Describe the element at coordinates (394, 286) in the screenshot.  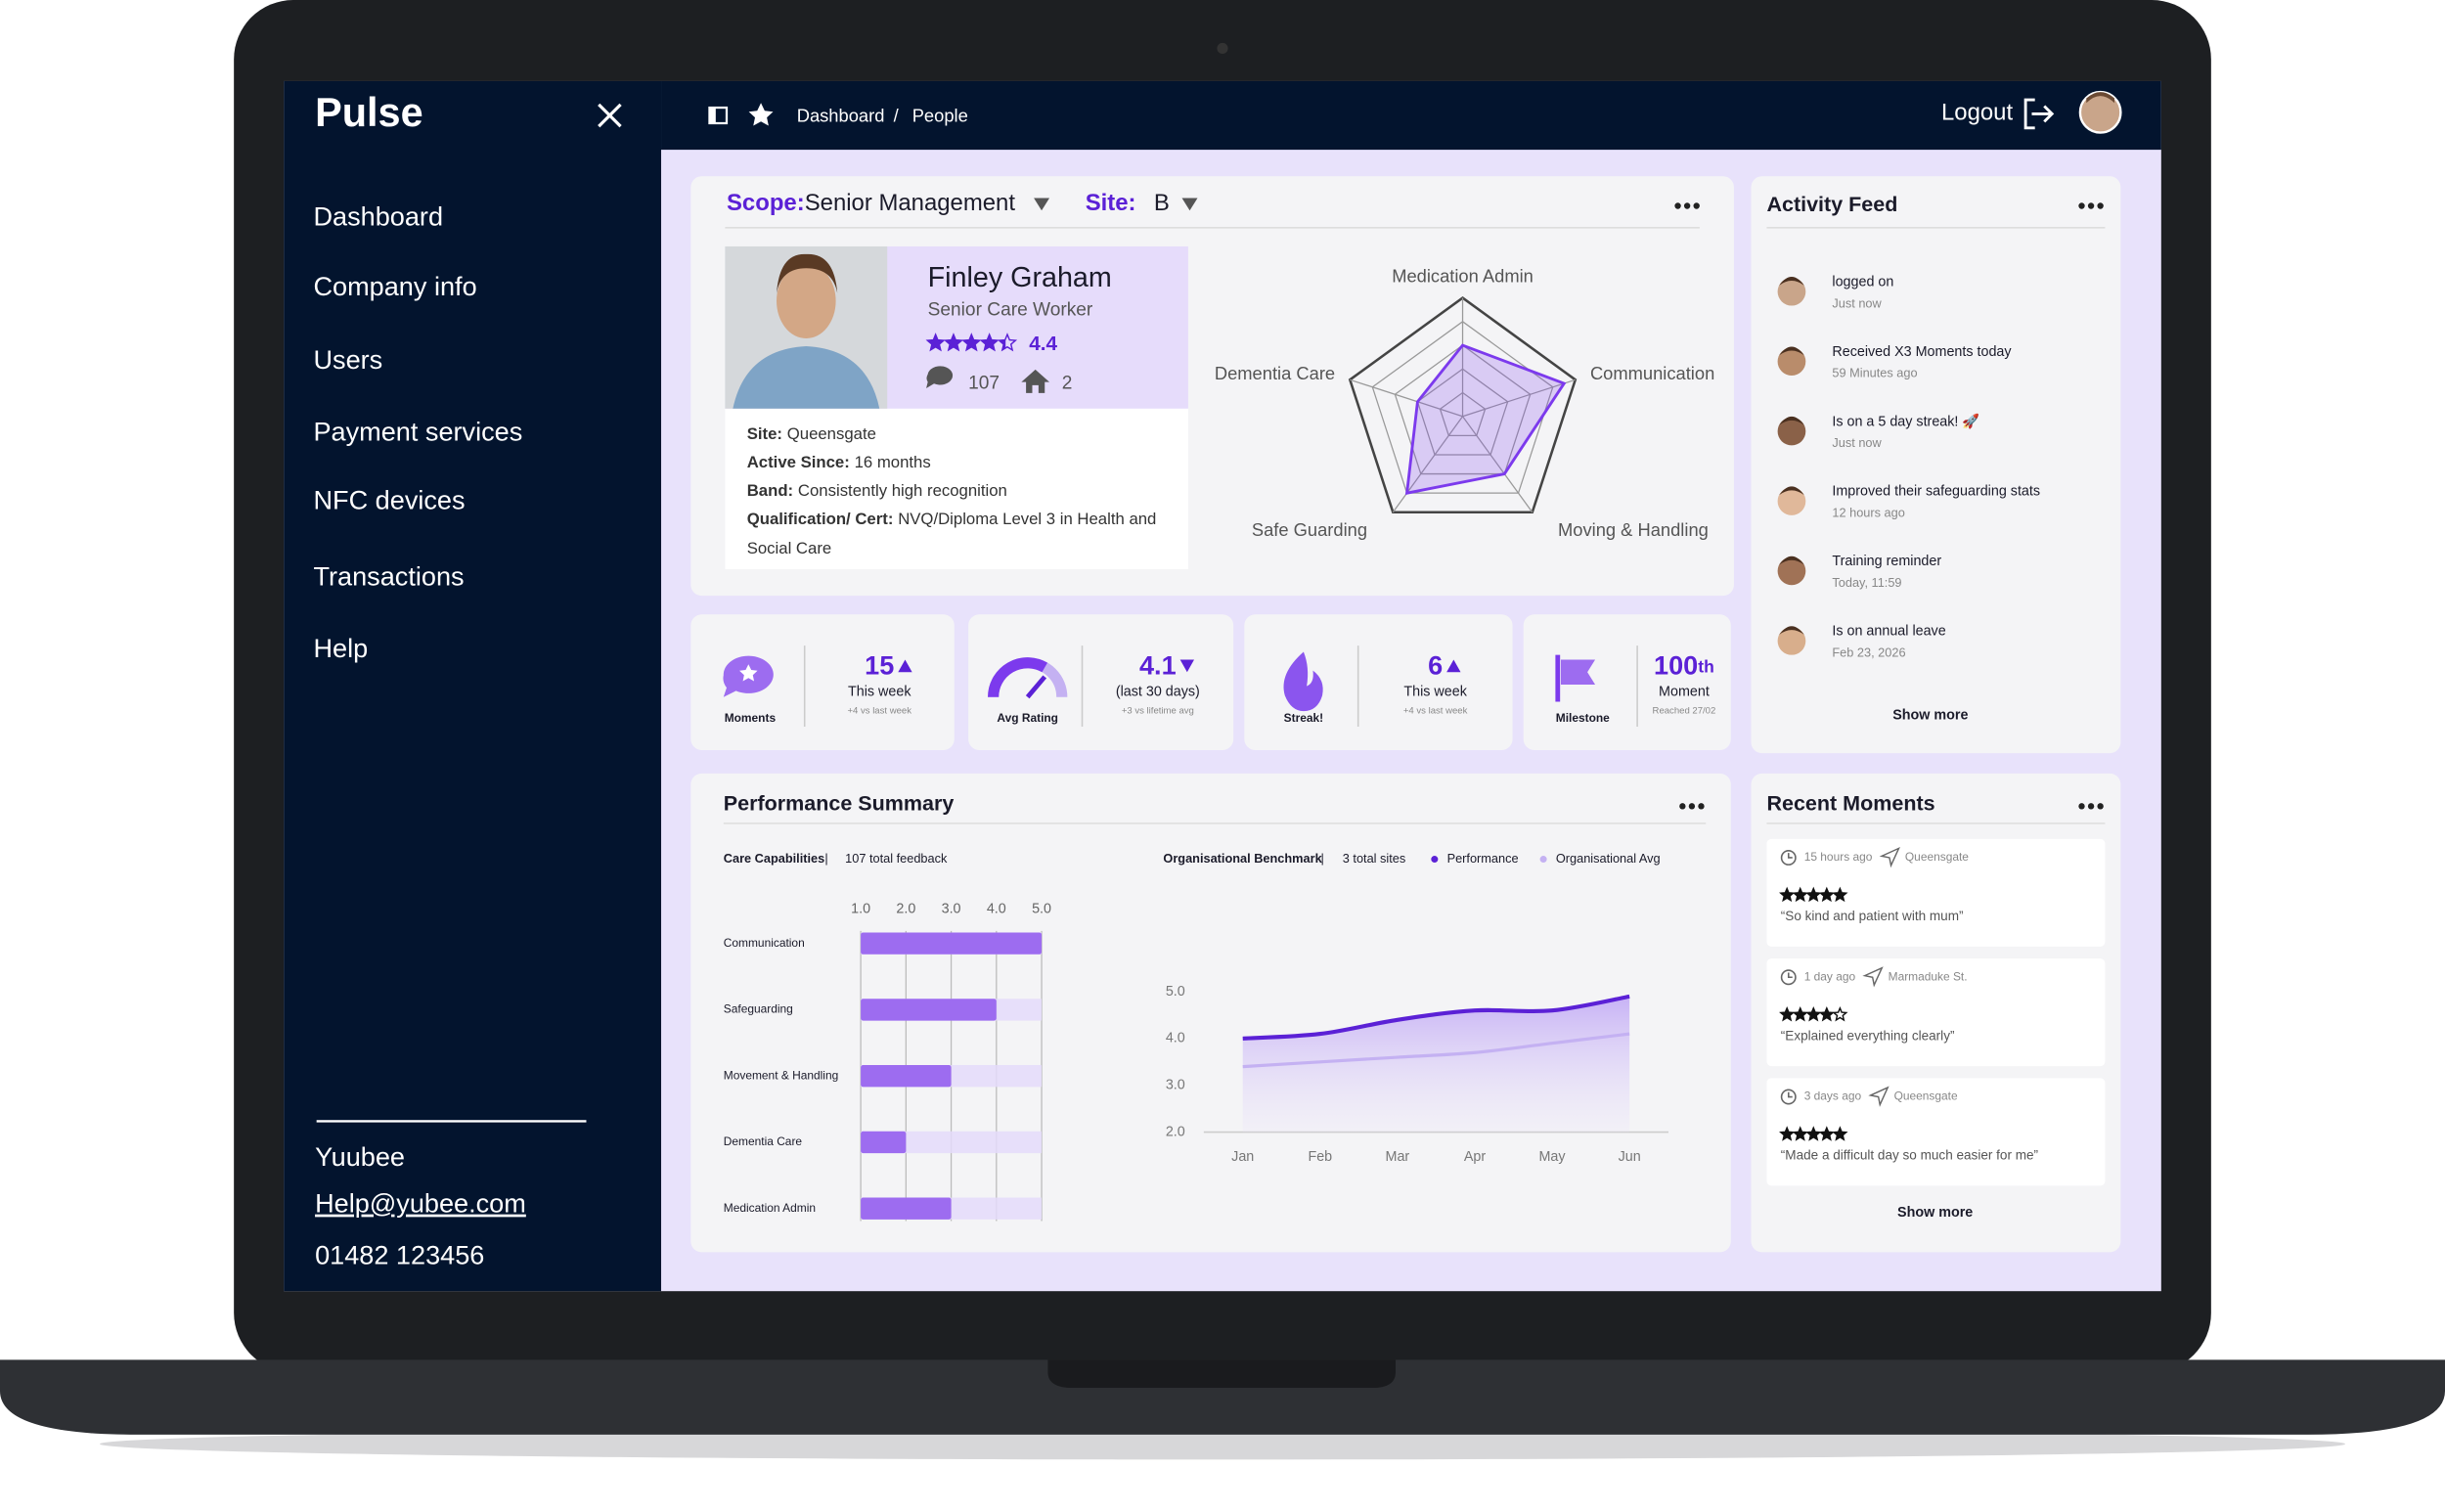
I see `nav-item: Company info` at that location.